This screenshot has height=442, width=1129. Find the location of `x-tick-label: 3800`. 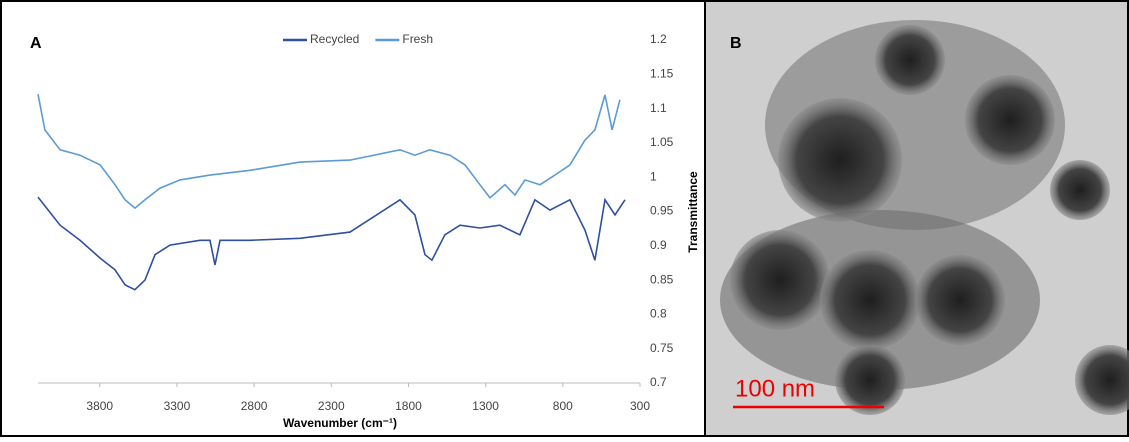

x-tick-label: 3800 is located at coordinates (99, 406).